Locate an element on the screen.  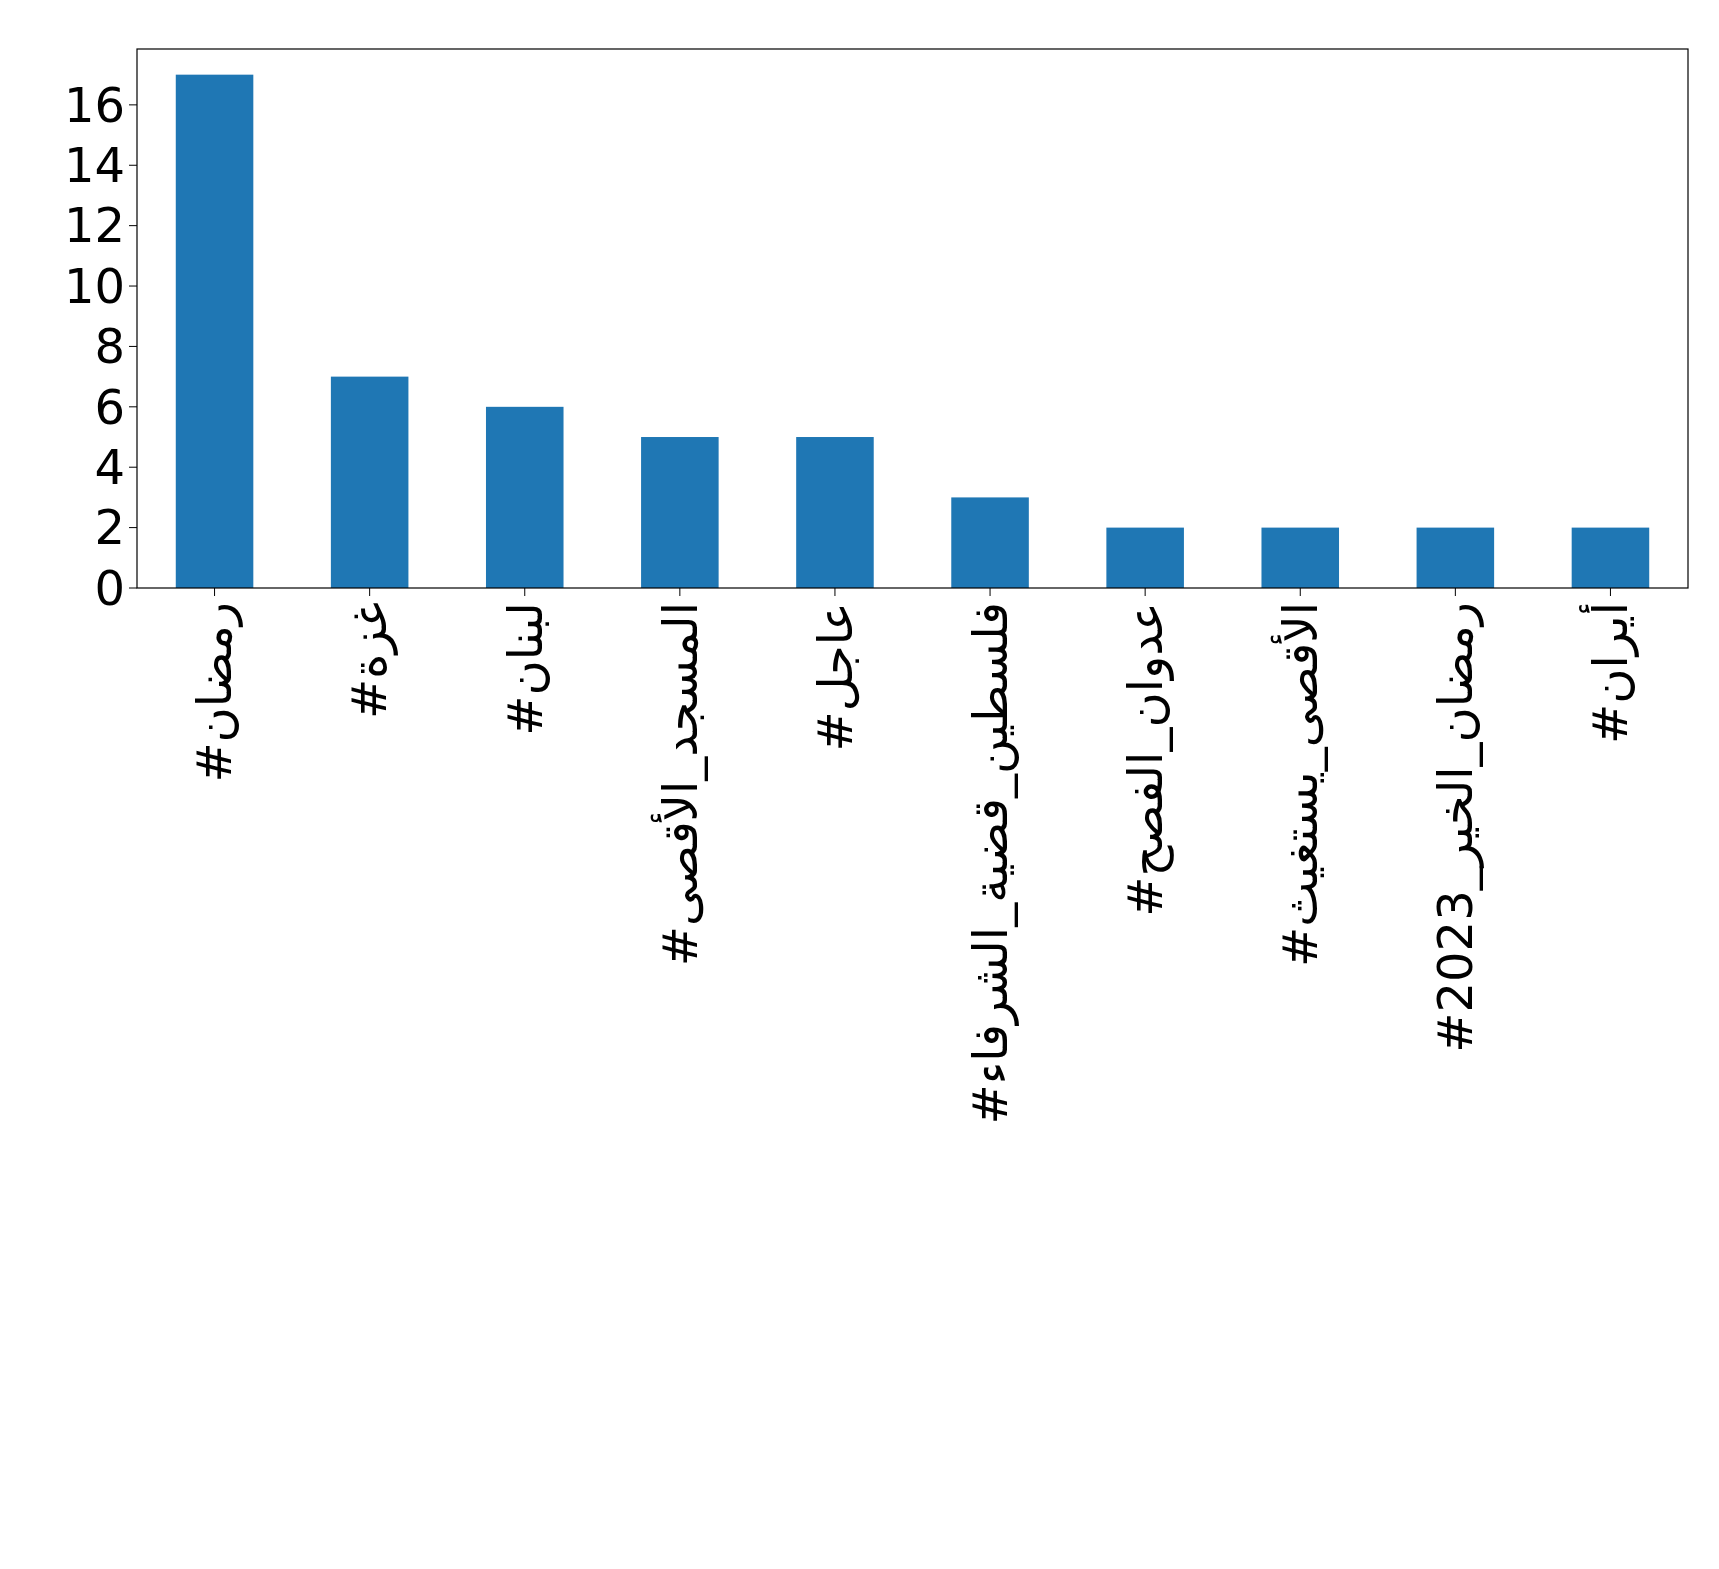
x-tick-label: #المسجد_الأقصى is located at coordinates (678, 784).